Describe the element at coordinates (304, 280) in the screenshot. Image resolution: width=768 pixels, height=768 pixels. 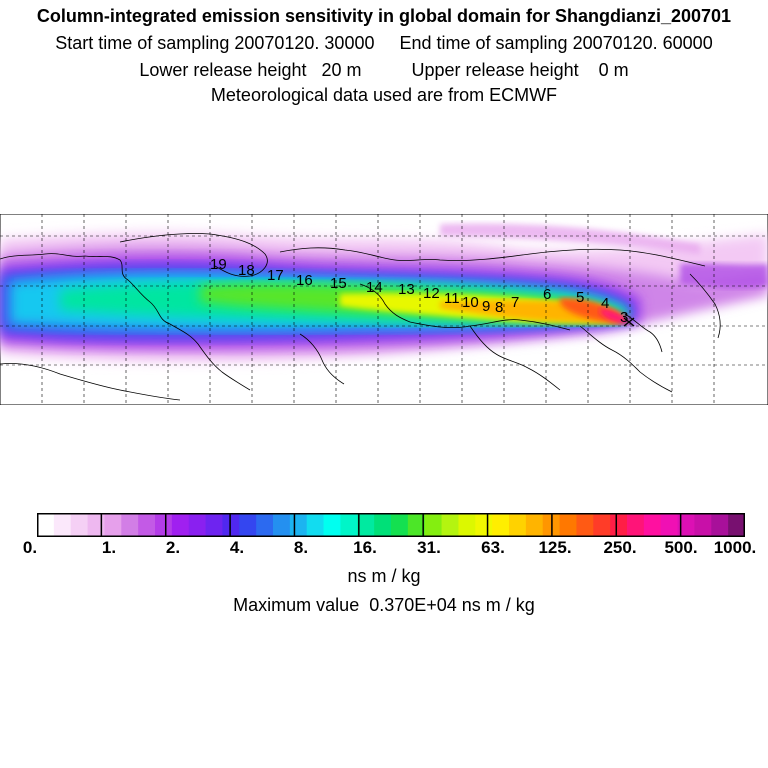
I see `traj-label-16: 16` at that location.